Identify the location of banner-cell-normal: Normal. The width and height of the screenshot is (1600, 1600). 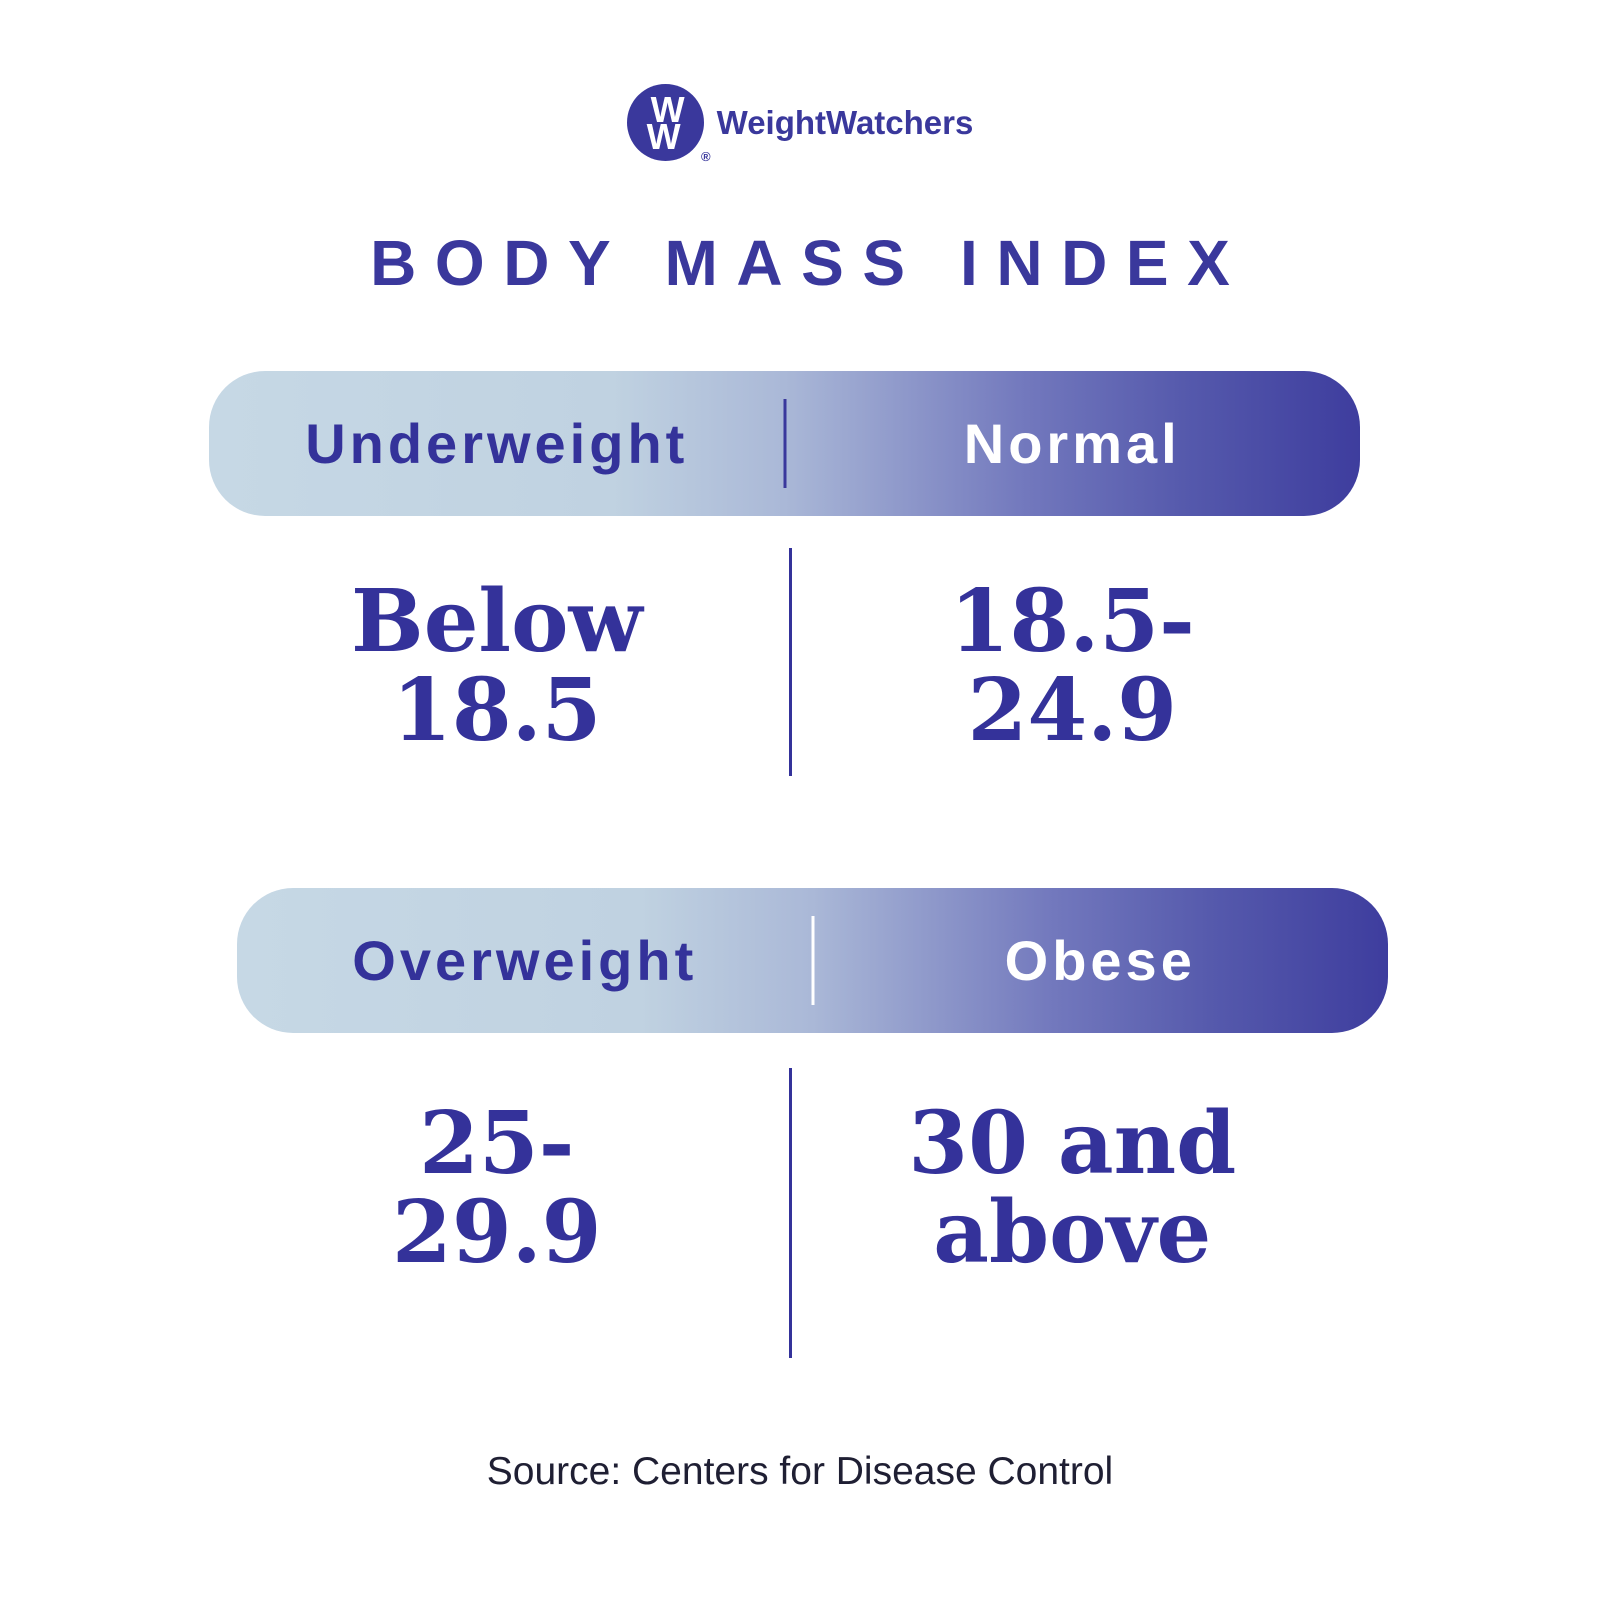
(1073, 443).